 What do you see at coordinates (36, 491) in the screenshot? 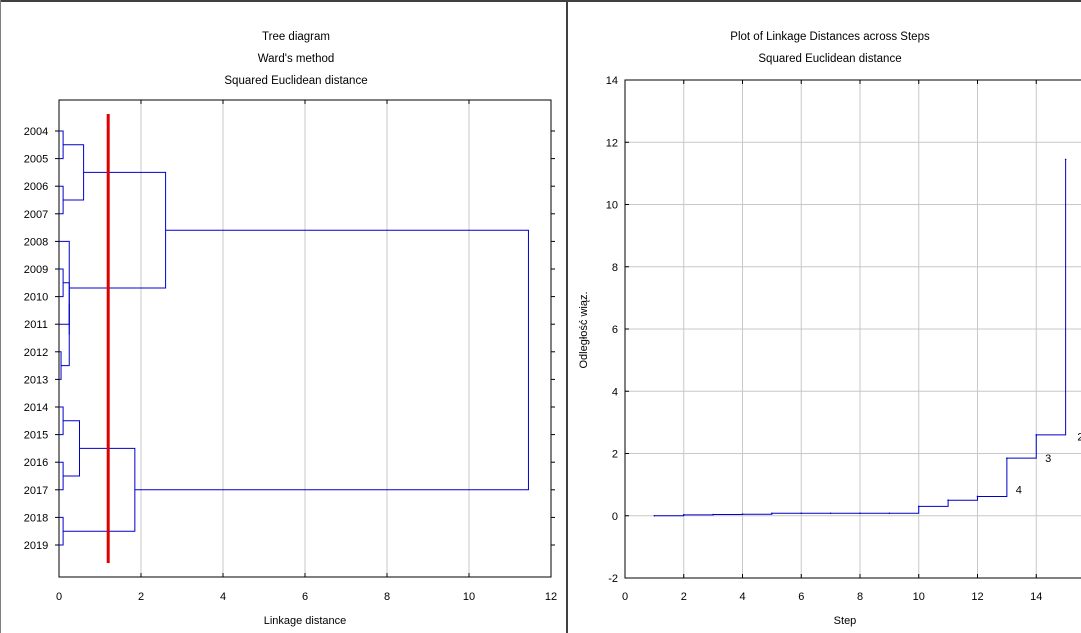
I see `leaf-label: 2017` at bounding box center [36, 491].